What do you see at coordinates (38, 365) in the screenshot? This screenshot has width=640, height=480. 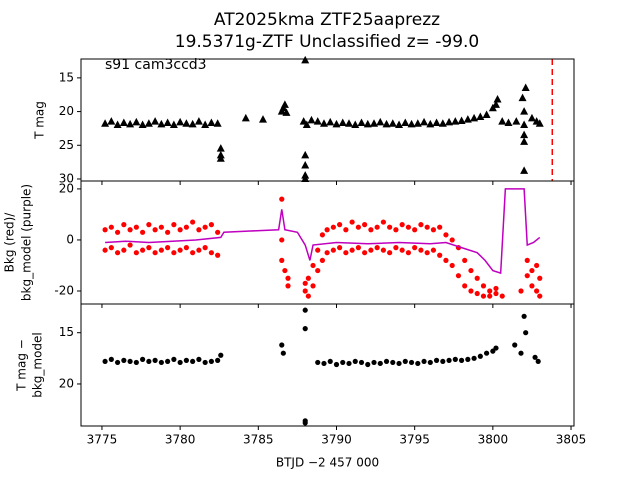 I see `y-axis-label: bkg_model` at bounding box center [38, 365].